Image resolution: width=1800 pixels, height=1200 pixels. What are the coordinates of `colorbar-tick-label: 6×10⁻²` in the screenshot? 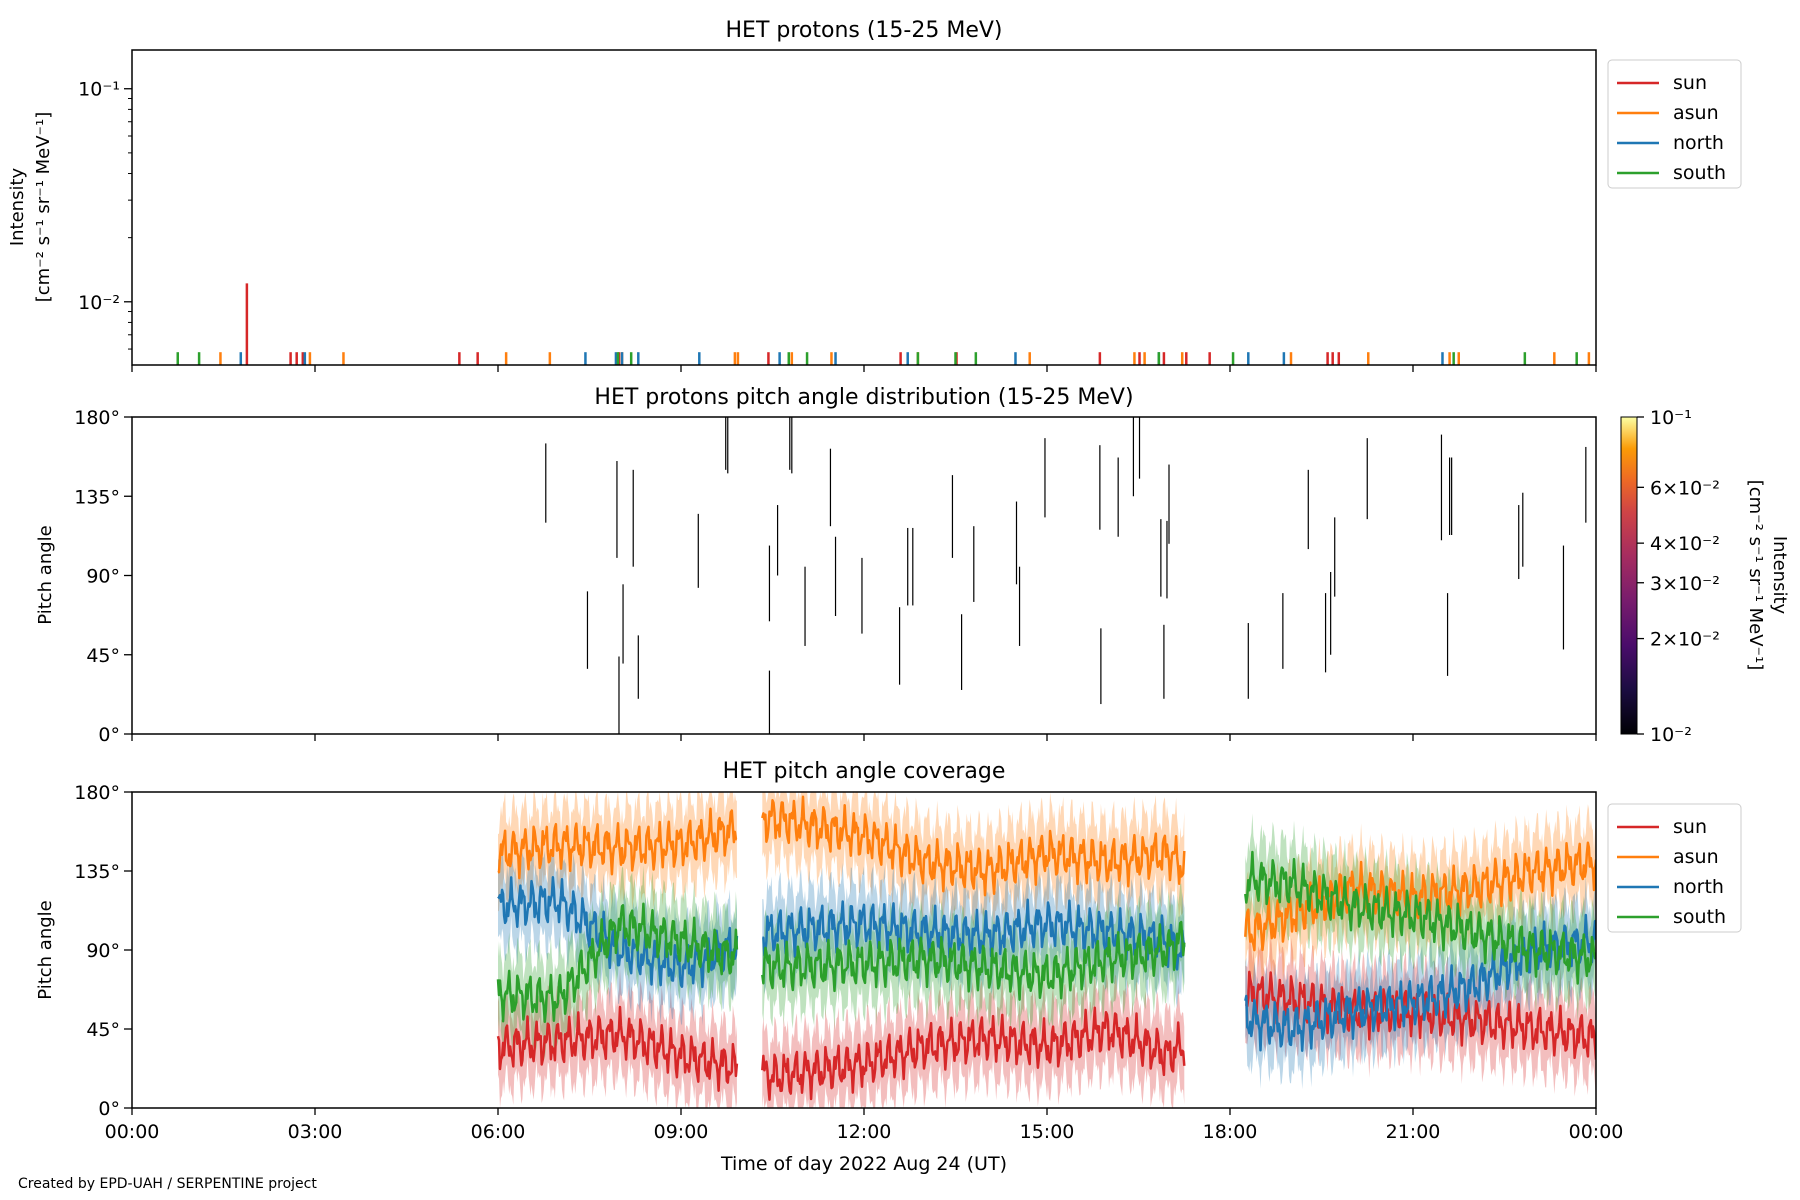 It's located at (1685, 488).